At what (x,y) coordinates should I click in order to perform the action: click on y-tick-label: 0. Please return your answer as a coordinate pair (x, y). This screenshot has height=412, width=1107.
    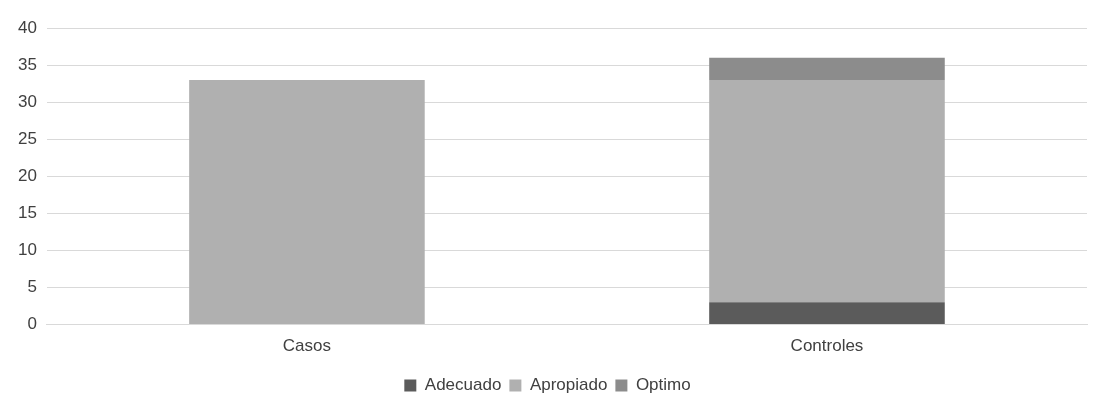
    Looking at the image, I should click on (32, 324).